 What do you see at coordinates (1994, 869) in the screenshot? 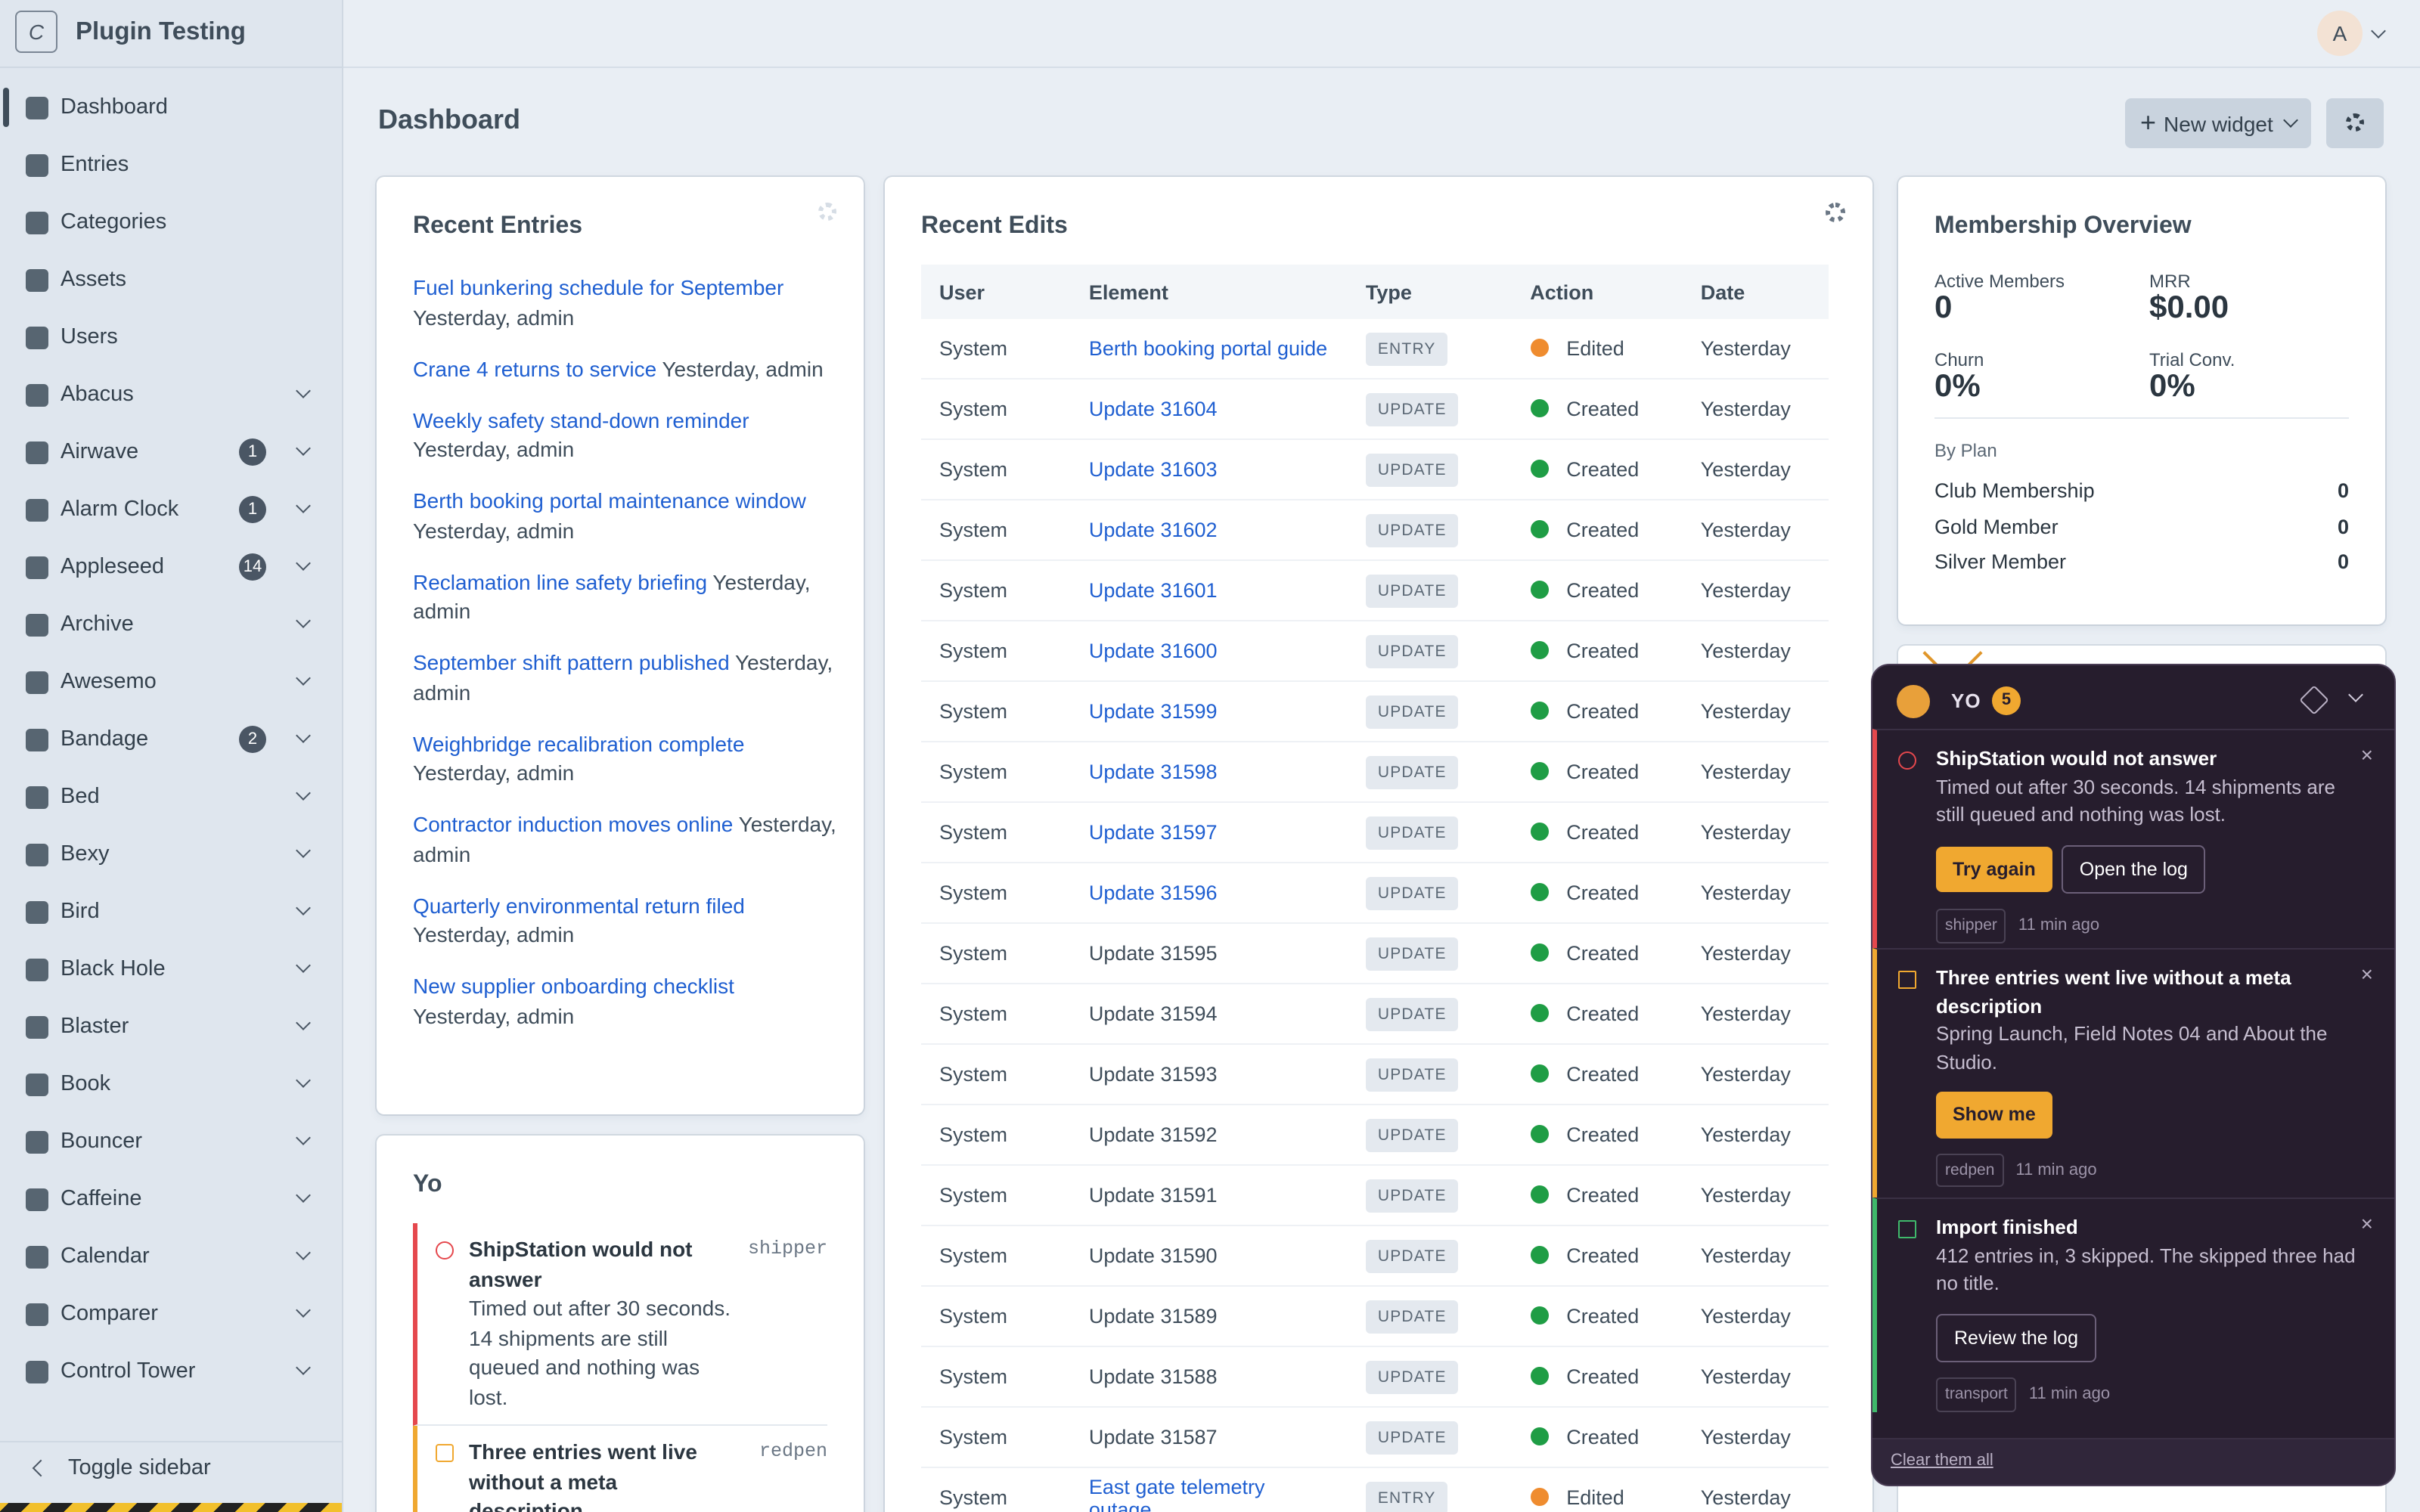
I see `action-button: Try again` at bounding box center [1994, 869].